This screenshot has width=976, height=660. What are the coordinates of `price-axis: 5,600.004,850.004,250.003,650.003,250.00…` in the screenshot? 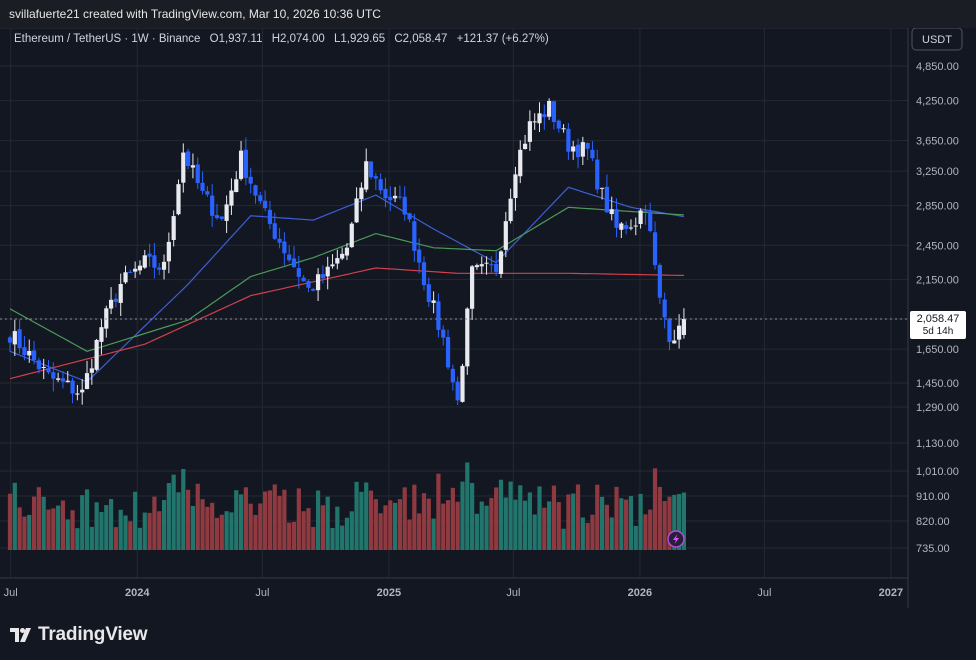 It's located at (937, 289).